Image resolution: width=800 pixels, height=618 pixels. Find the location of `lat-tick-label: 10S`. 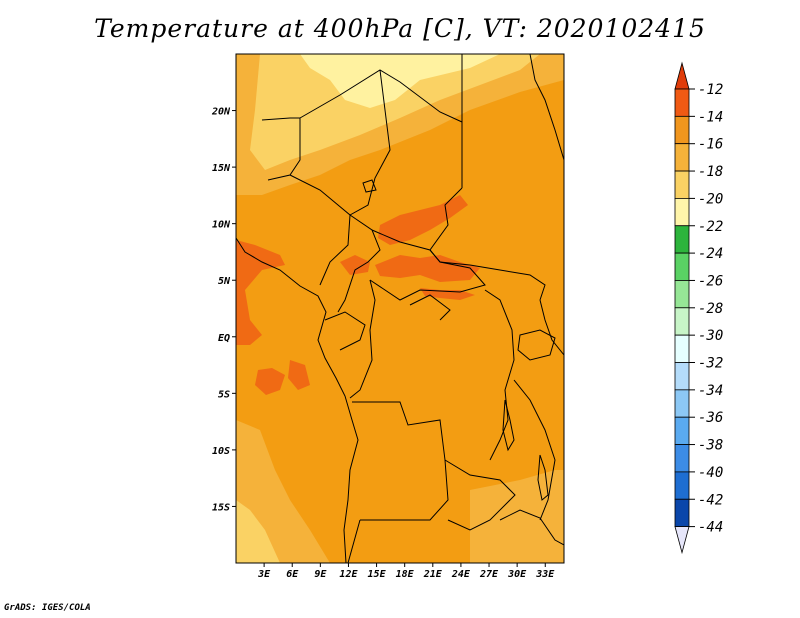

lat-tick-label: 10S is located at coordinates (221, 451).